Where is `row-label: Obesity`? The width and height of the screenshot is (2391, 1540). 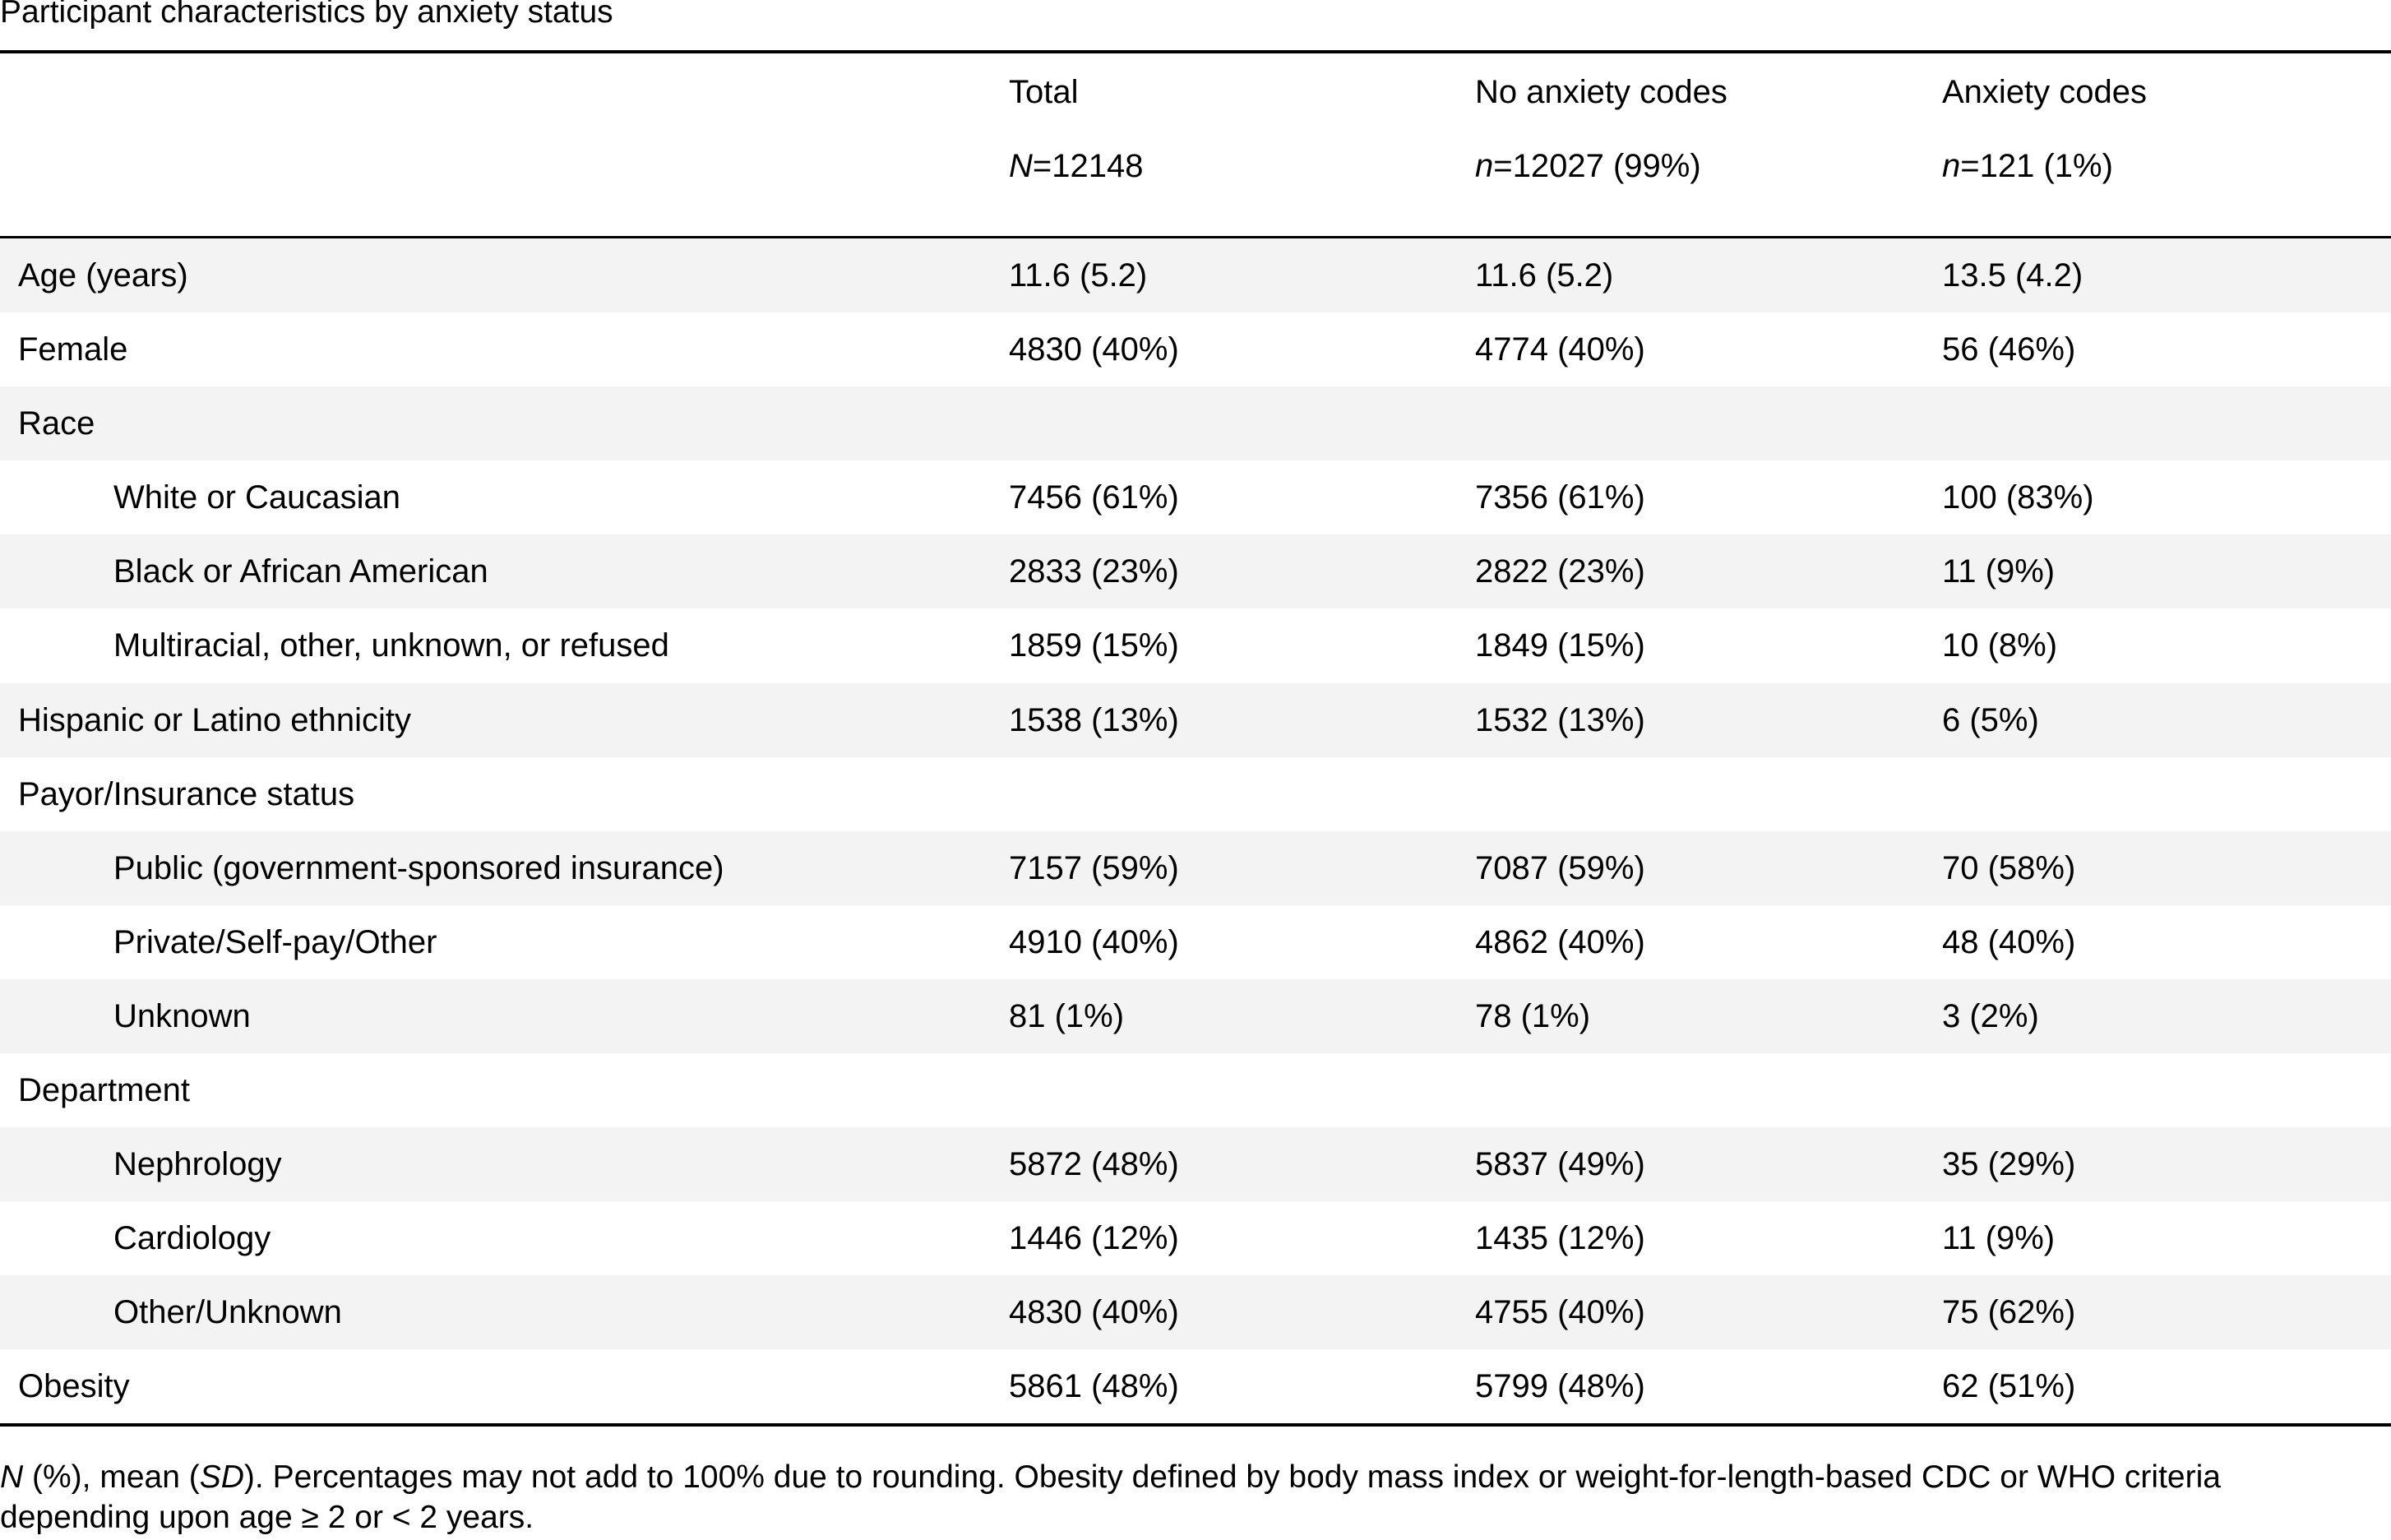 row-label: Obesity is located at coordinates (74, 1387).